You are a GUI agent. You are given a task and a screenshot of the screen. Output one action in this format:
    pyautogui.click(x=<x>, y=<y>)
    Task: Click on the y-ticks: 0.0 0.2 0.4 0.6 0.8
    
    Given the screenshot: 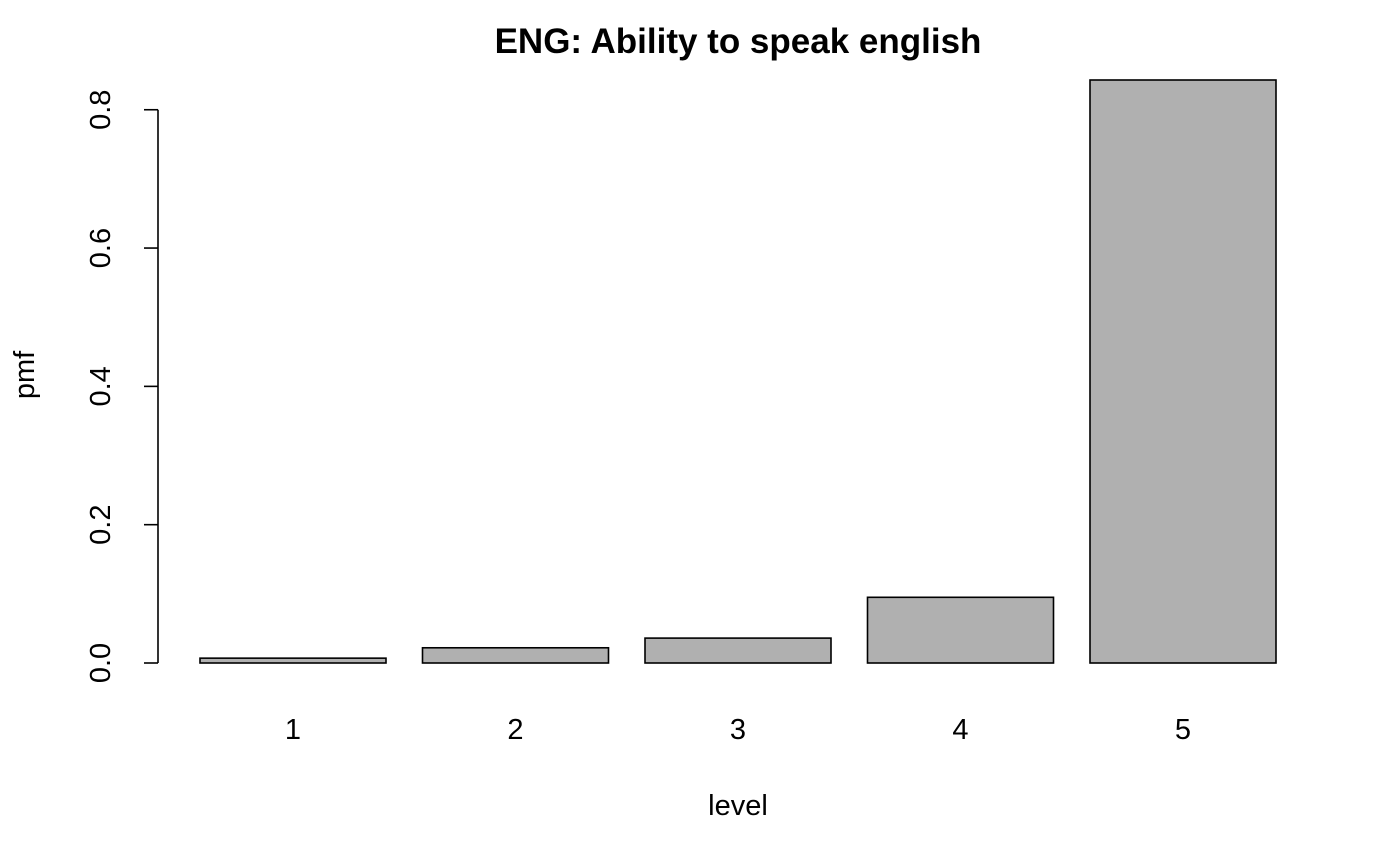 What is the action you would take?
    pyautogui.click(x=121, y=386)
    